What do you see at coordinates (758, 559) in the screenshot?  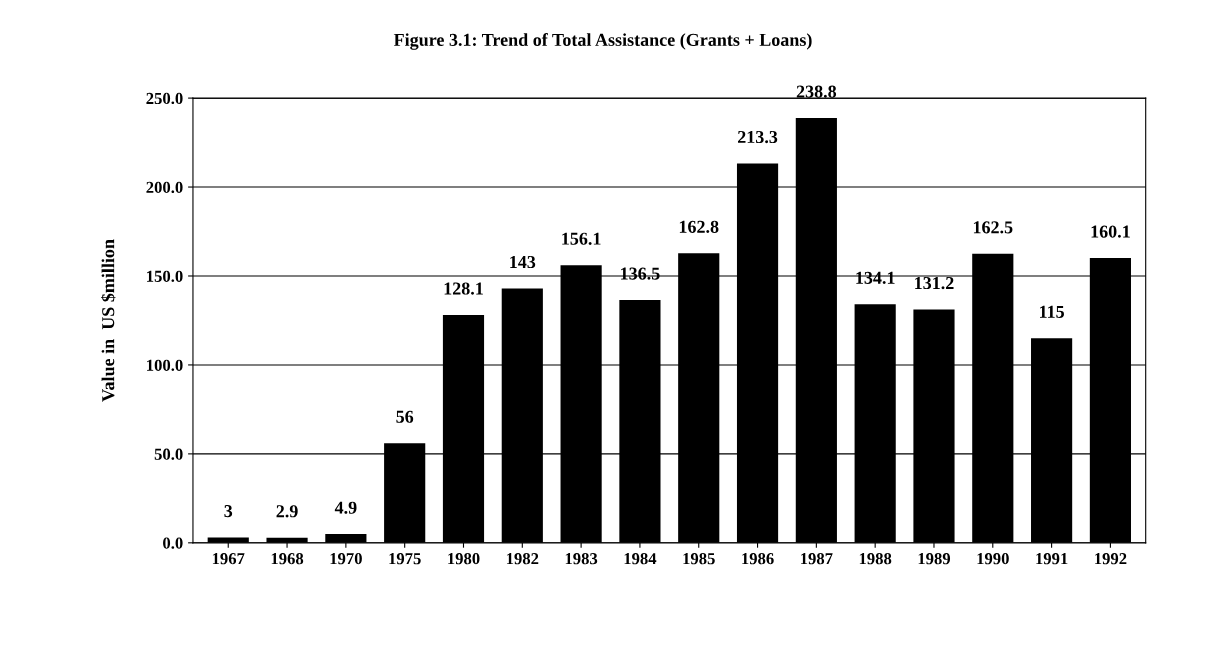 I see `x-tick-label: 1986` at bounding box center [758, 559].